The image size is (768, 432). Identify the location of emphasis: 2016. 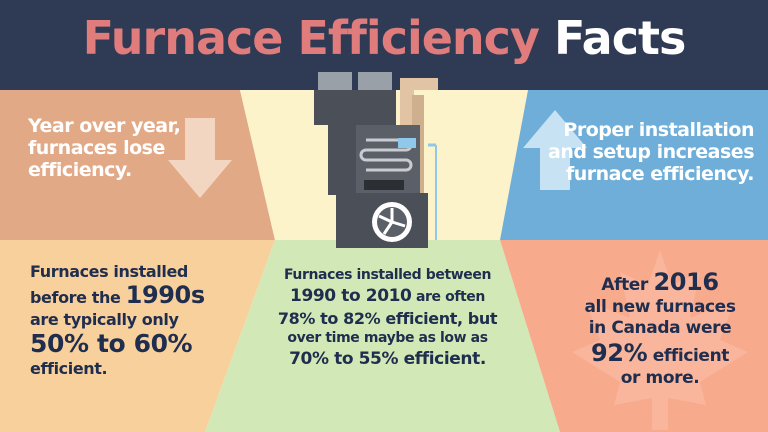
(686, 282).